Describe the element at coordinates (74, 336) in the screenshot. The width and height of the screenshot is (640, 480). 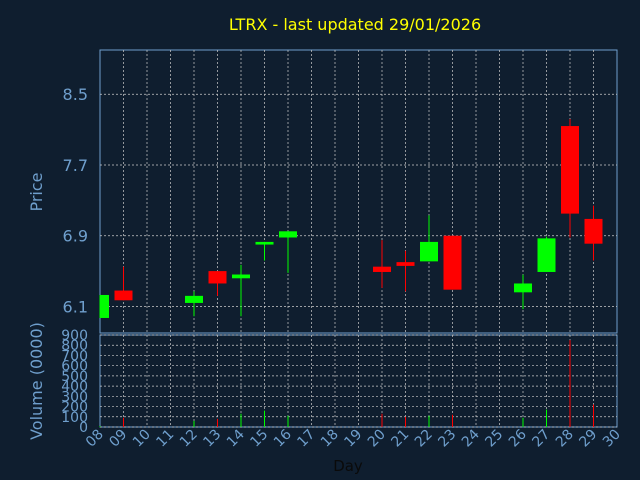
I see `volume-tick-label: 900` at that location.